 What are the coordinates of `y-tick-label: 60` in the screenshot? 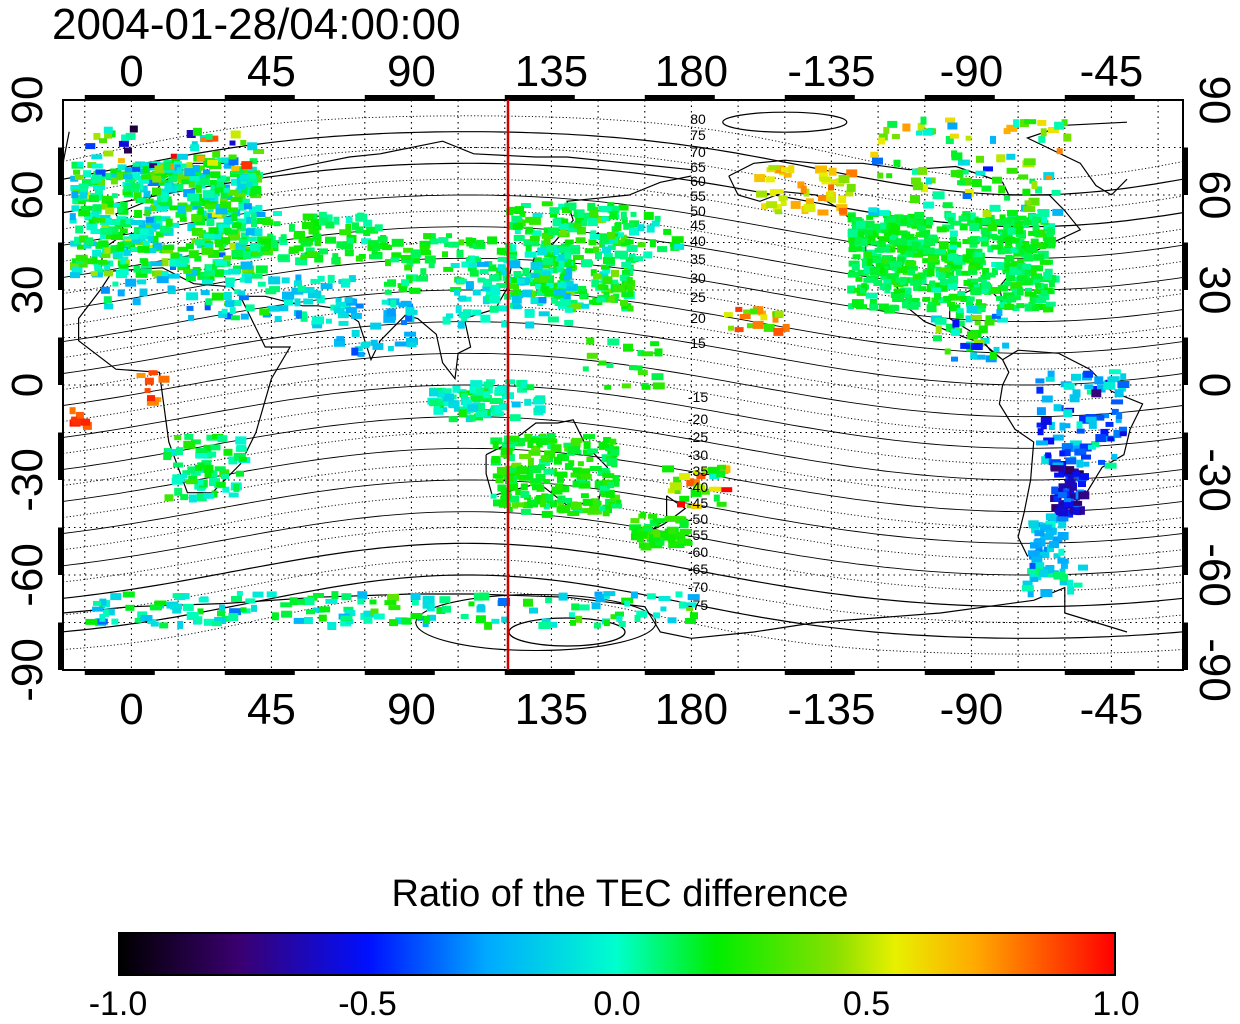 It's located at (1214, 195).